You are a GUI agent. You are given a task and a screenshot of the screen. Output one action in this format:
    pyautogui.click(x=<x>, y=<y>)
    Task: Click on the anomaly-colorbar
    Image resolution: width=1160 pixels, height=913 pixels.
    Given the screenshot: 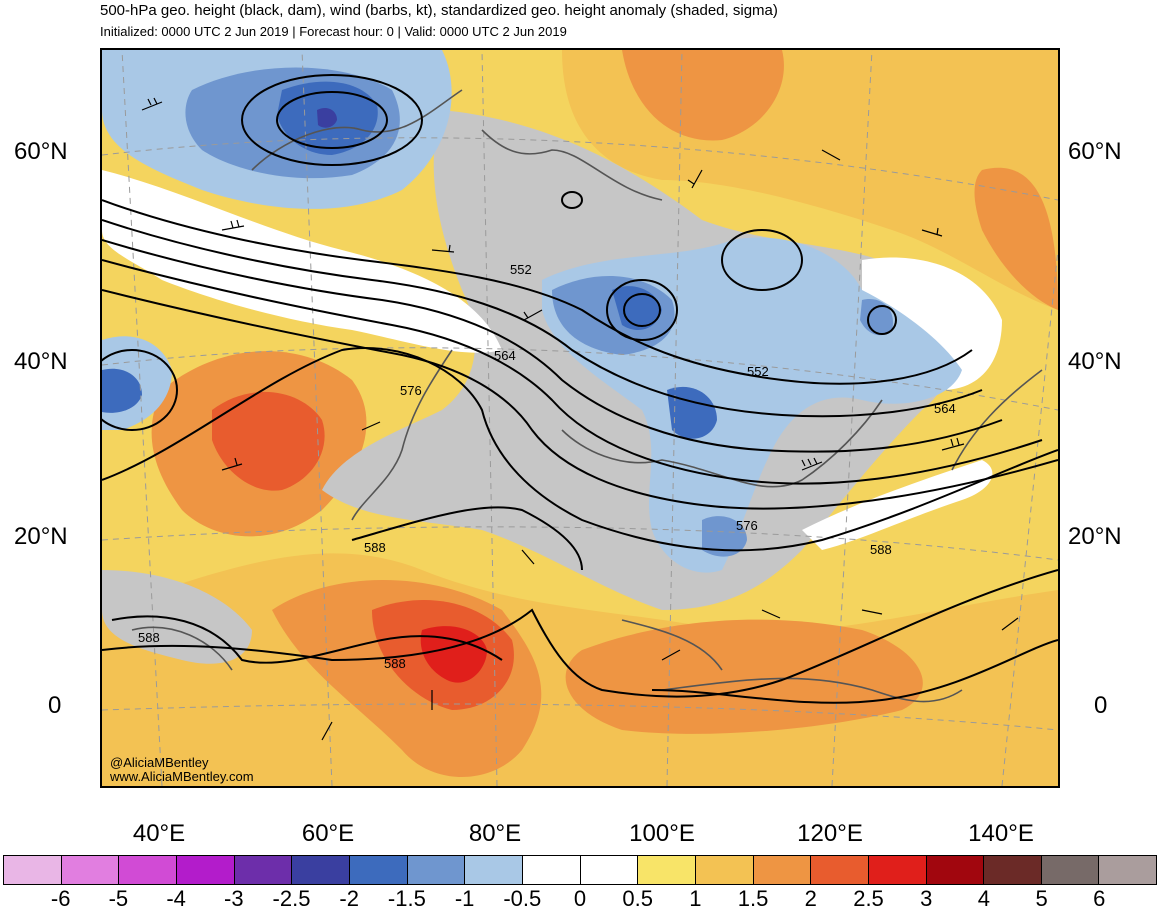 What is the action you would take?
    pyautogui.click(x=580, y=870)
    